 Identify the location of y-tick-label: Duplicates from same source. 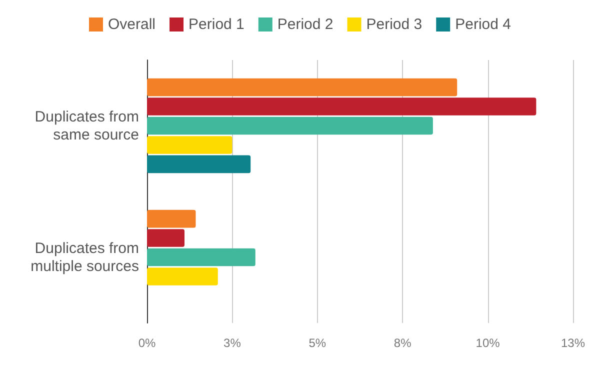
(86, 126).